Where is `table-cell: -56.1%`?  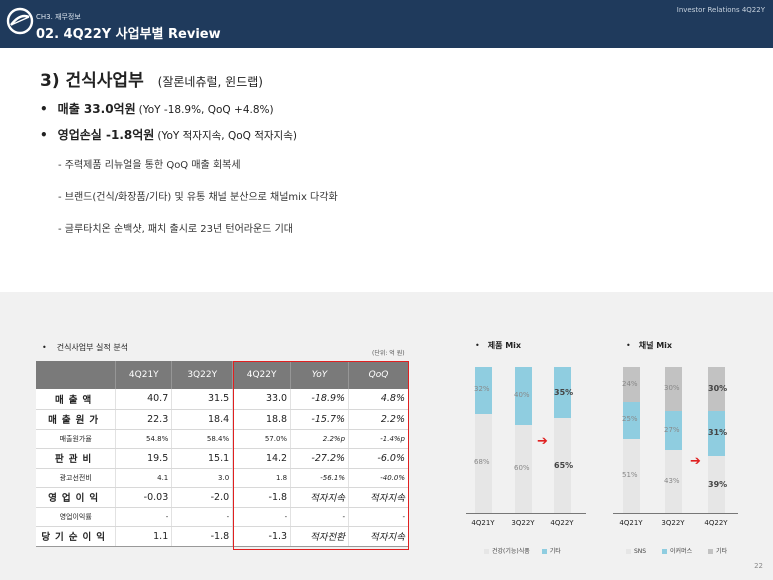 table-cell: -56.1% is located at coordinates (320, 478).